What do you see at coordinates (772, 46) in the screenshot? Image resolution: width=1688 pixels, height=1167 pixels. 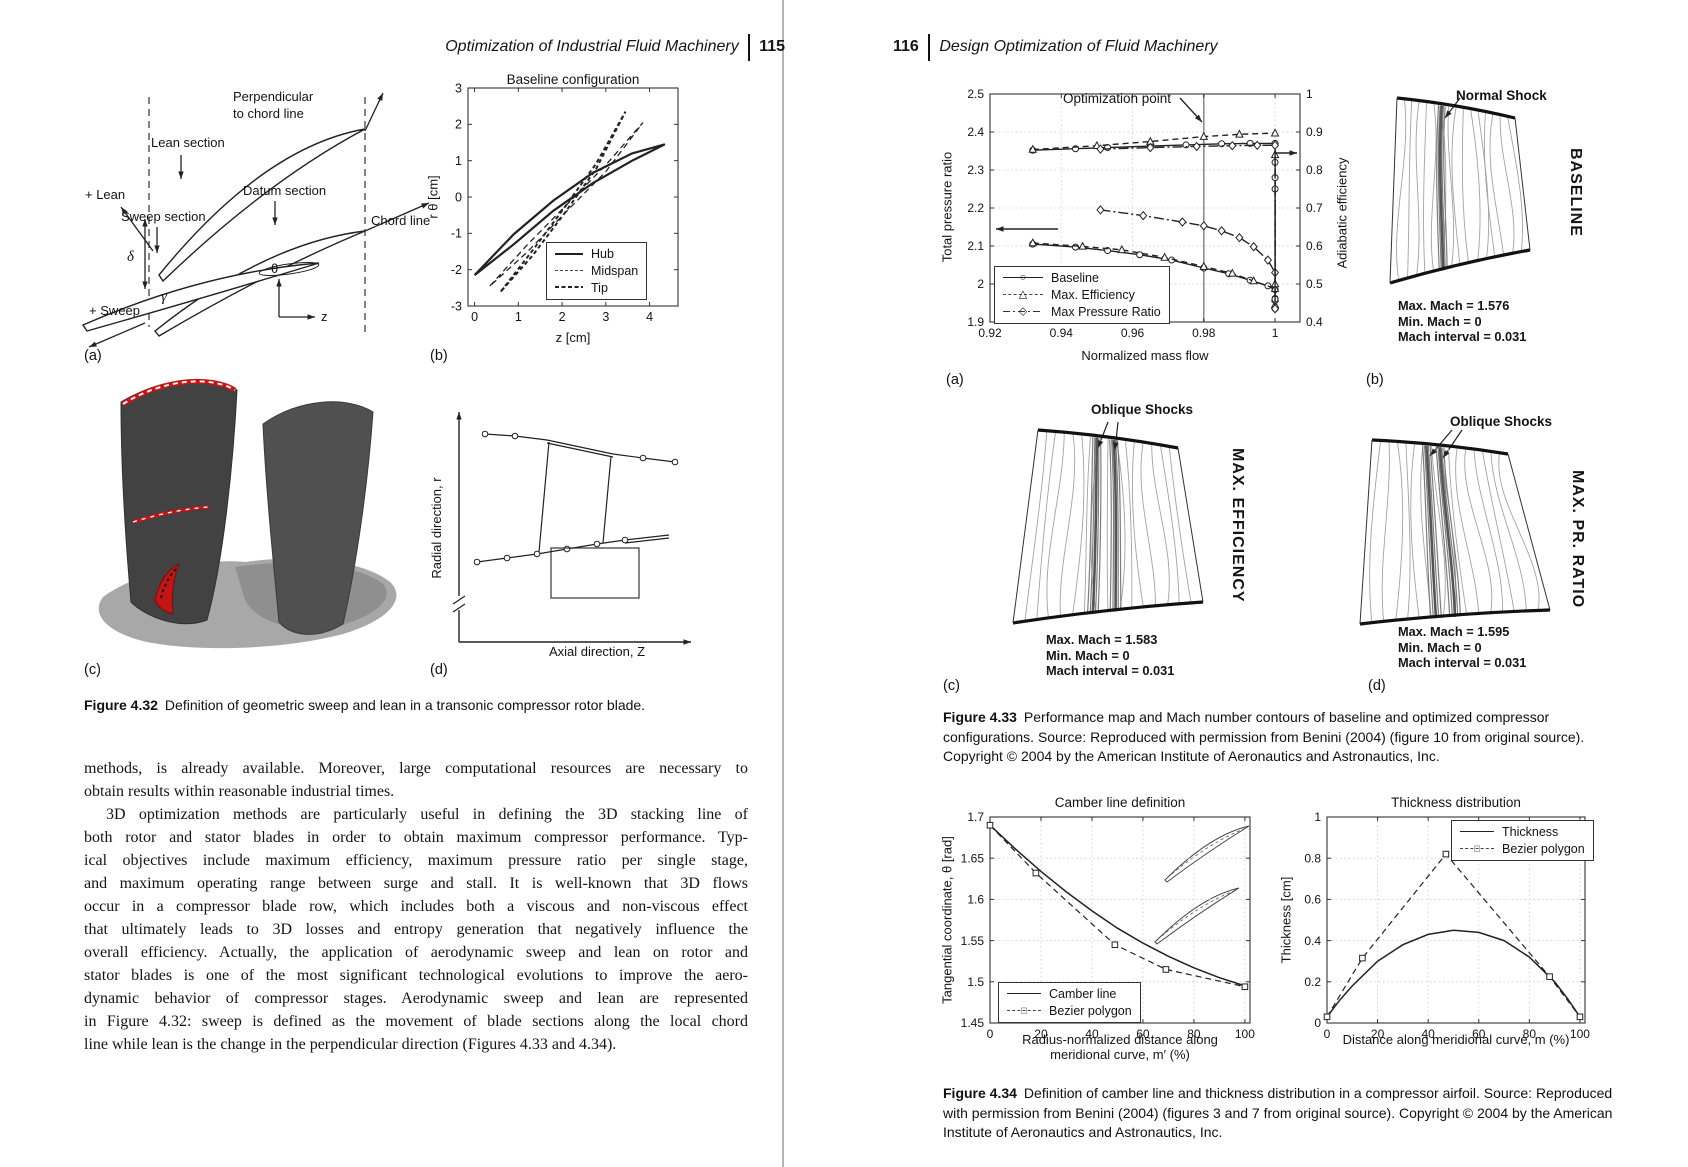 I see `page-number: 115` at bounding box center [772, 46].